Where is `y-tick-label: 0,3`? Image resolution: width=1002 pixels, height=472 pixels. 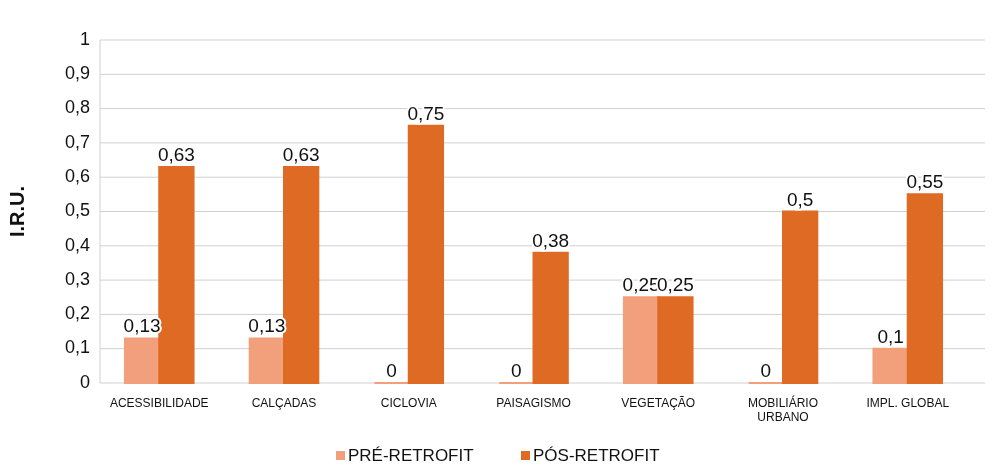 y-tick-label: 0,3 is located at coordinates (77, 278).